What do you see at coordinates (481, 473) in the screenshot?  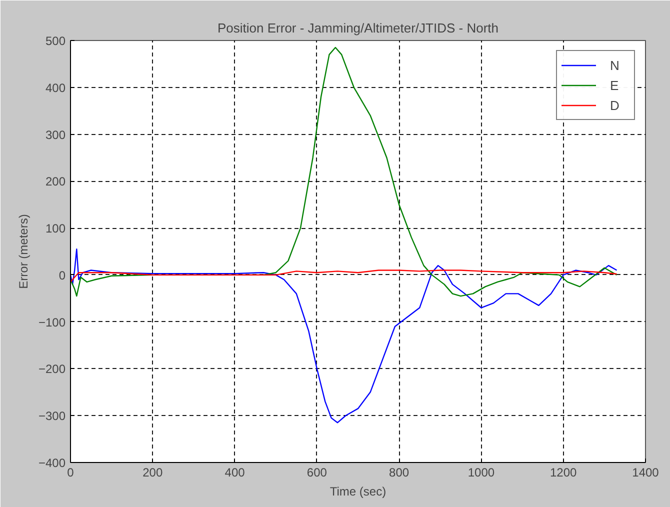 I see `x-tick-label: 1000` at bounding box center [481, 473].